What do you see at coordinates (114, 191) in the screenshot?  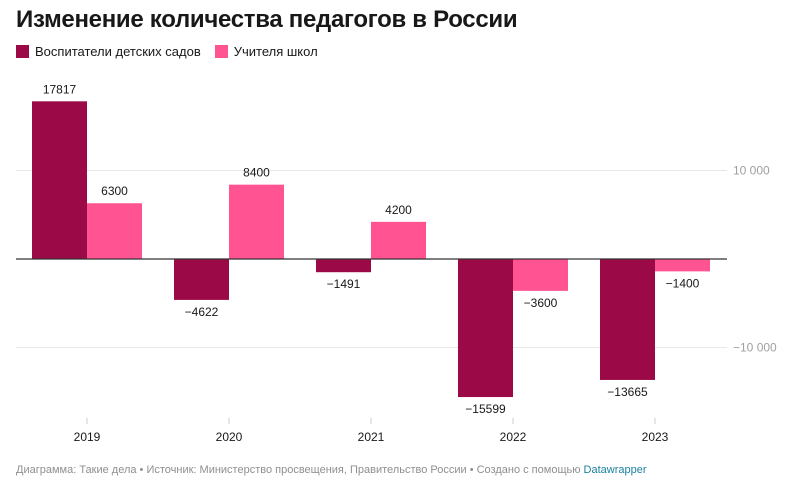 I see `data-label: 6300` at bounding box center [114, 191].